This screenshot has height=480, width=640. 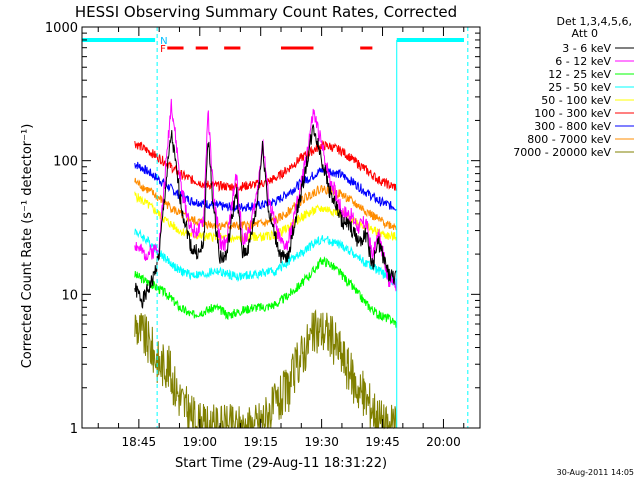 What do you see at coordinates (595, 472) in the screenshot?
I see `timestamp: 30-Aug-2011 14:05` at bounding box center [595, 472].